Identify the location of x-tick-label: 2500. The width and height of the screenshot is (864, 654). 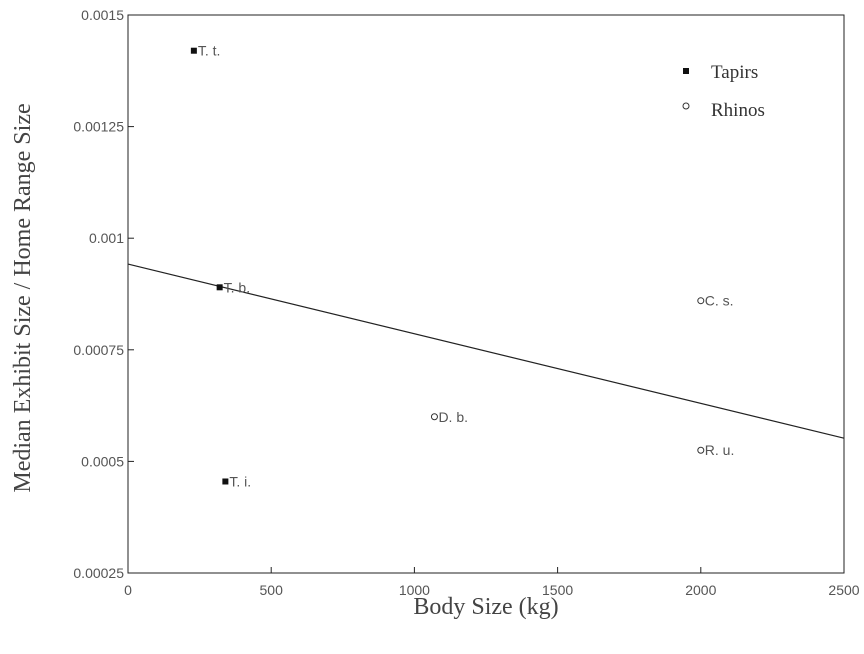
(843, 590).